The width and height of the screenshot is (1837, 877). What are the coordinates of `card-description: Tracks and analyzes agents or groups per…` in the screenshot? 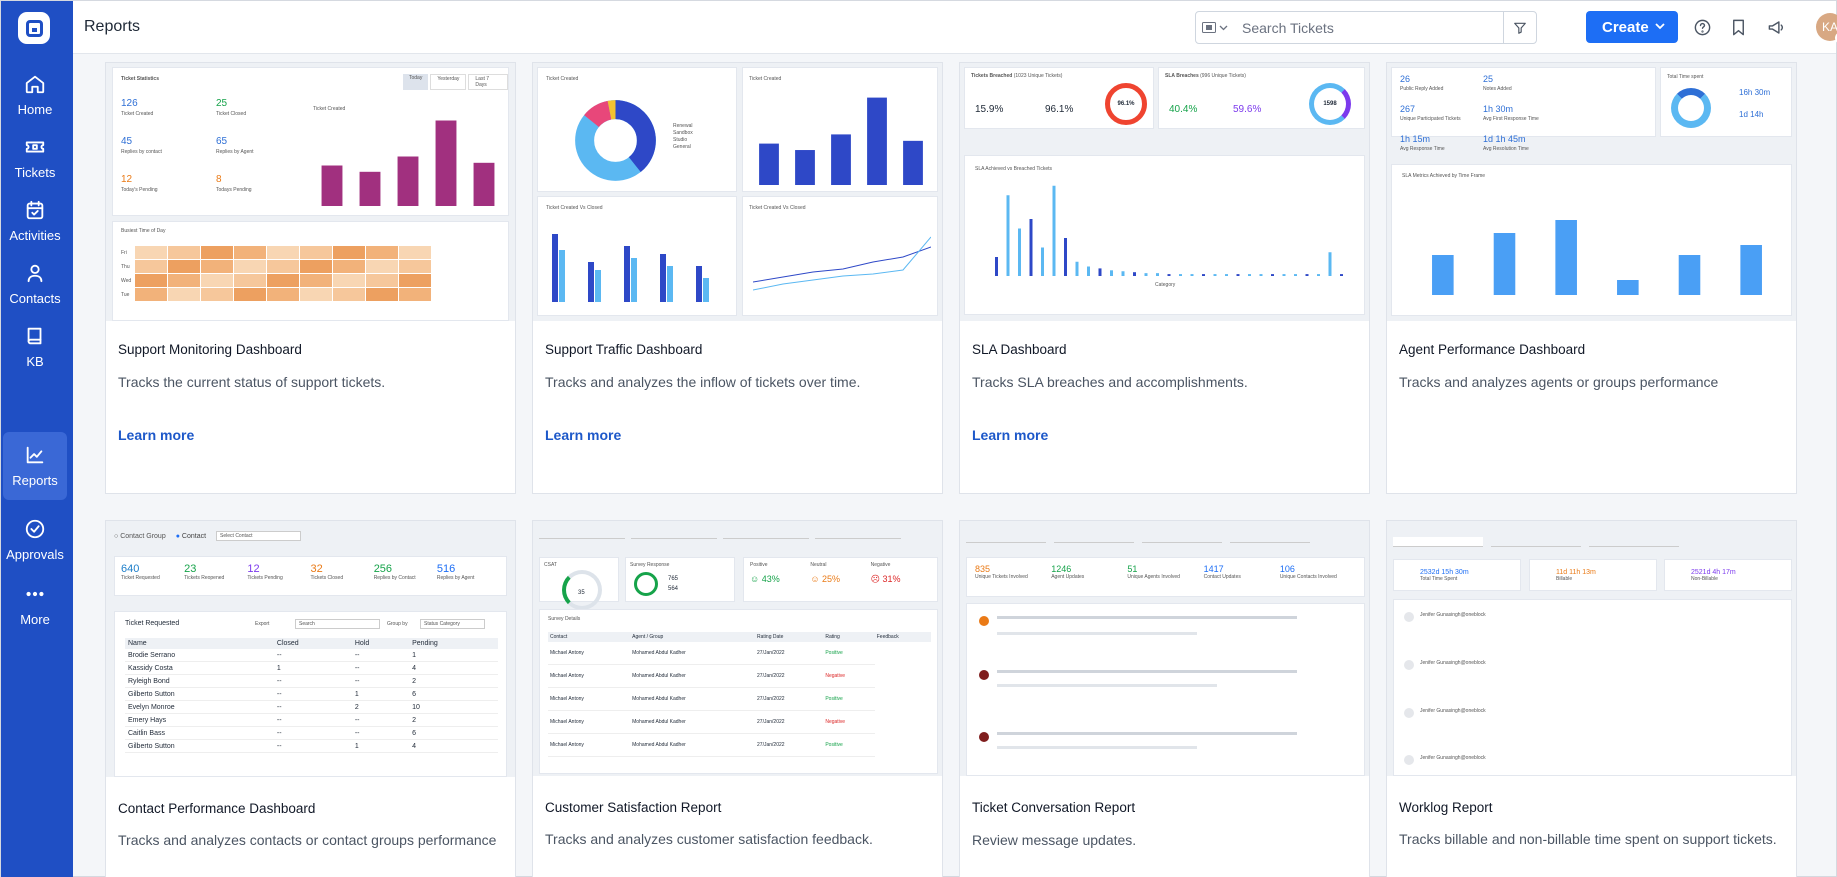 It's located at (1559, 382).